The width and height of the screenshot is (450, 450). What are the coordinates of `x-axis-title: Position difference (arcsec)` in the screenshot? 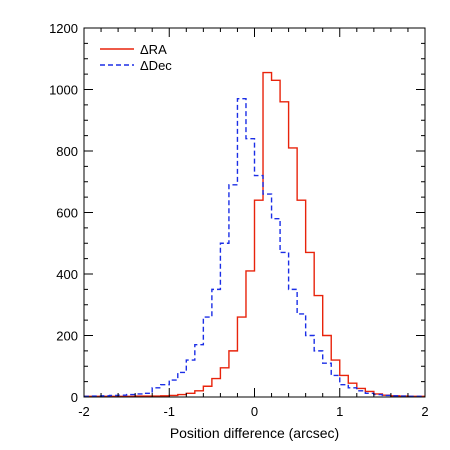 It's located at (254, 433).